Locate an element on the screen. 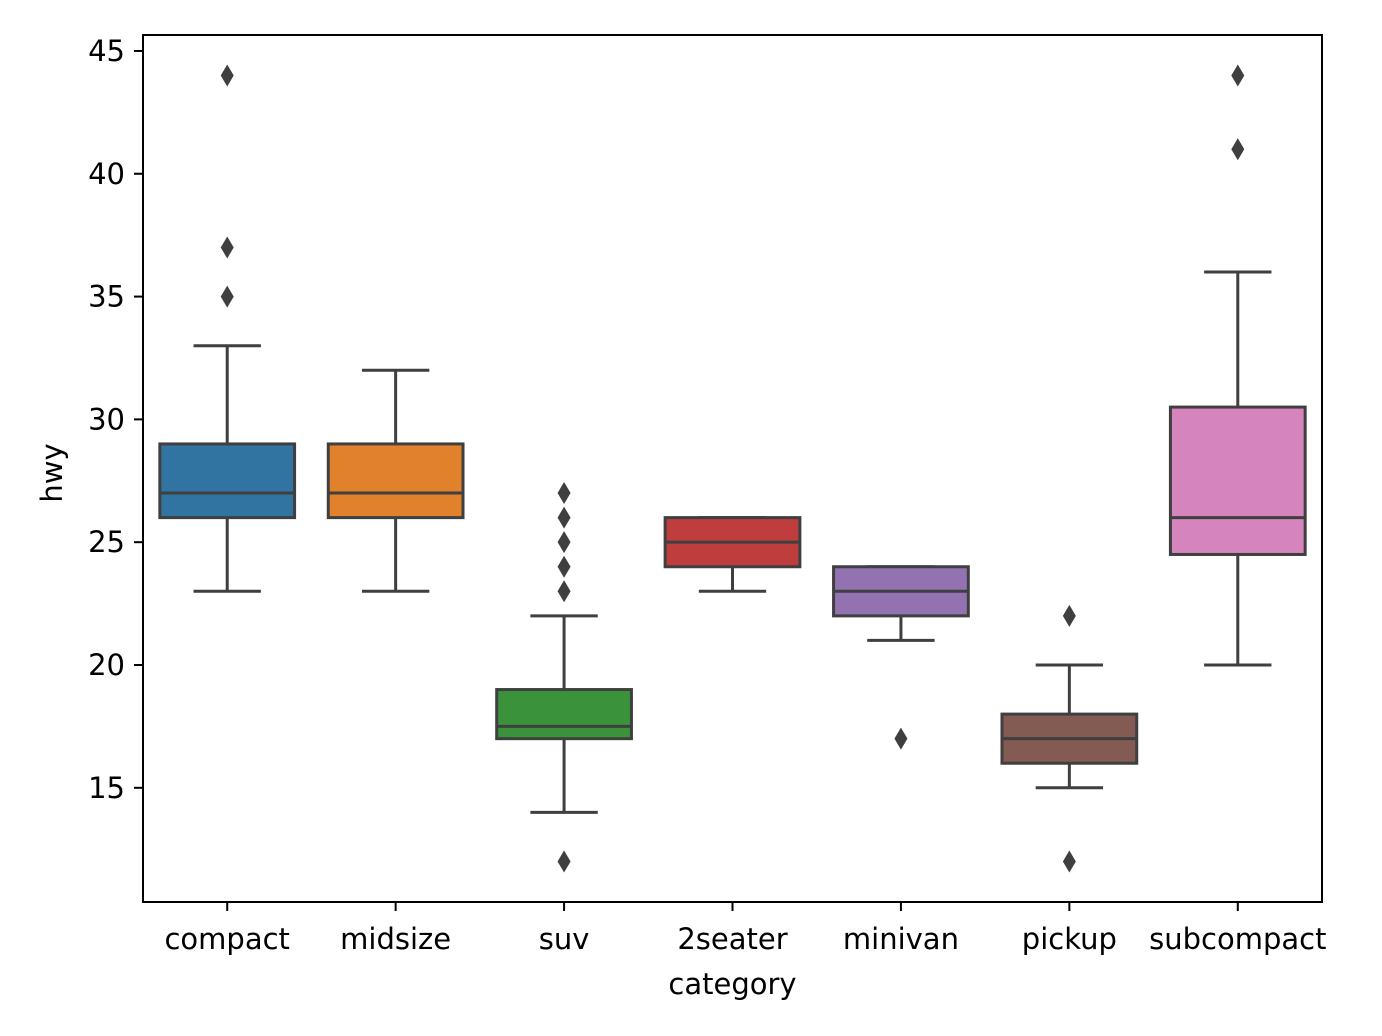 The image size is (1382, 1036). y-tick-label: 35 is located at coordinates (106, 297).